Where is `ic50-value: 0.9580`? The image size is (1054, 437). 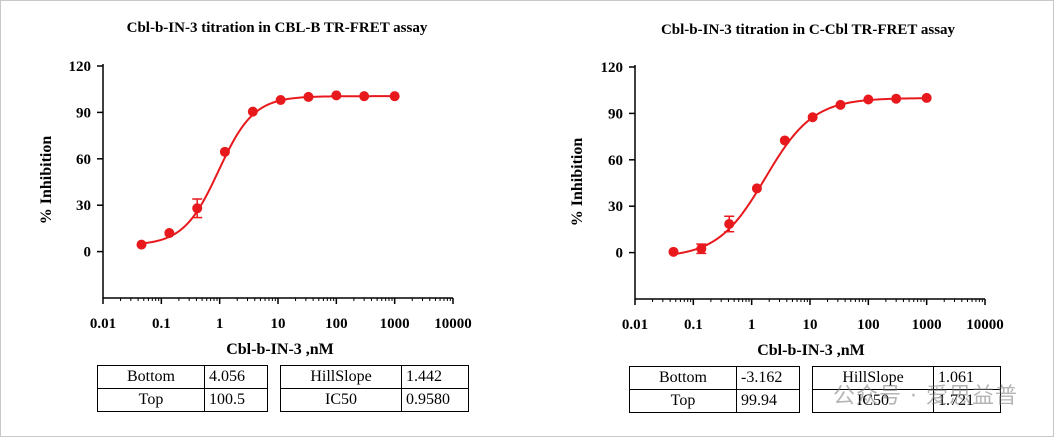
ic50-value: 0.9580 is located at coordinates (435, 400).